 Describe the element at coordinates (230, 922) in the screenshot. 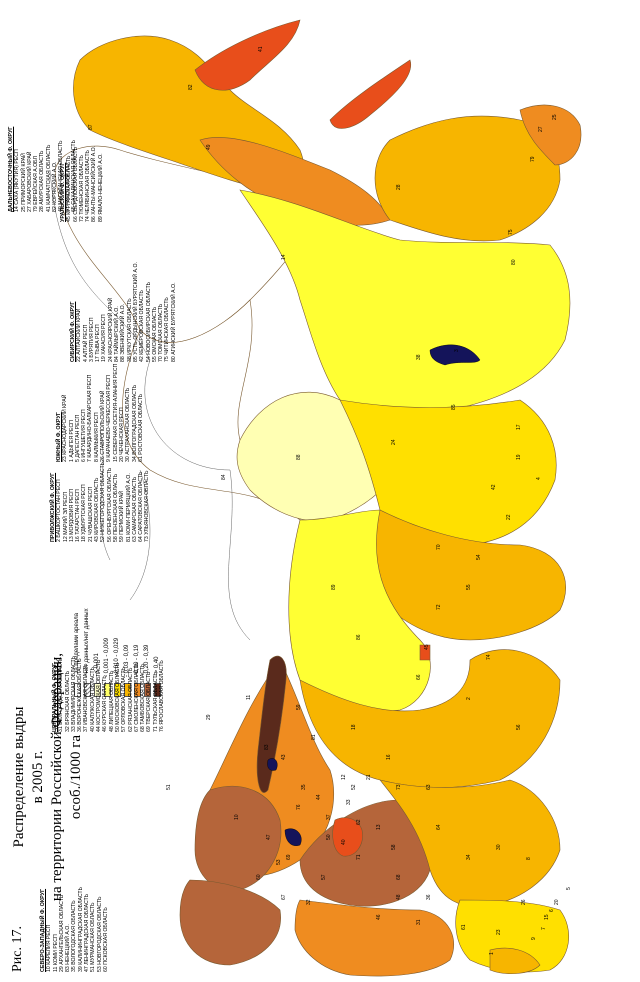

I see `region-karelia-kola` at that location.